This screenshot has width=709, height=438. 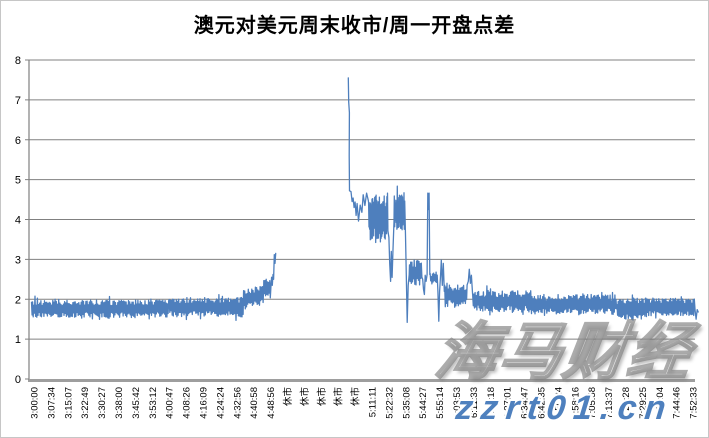 I want to click on x-tick-label: 3:00:00, so click(x=35, y=403).